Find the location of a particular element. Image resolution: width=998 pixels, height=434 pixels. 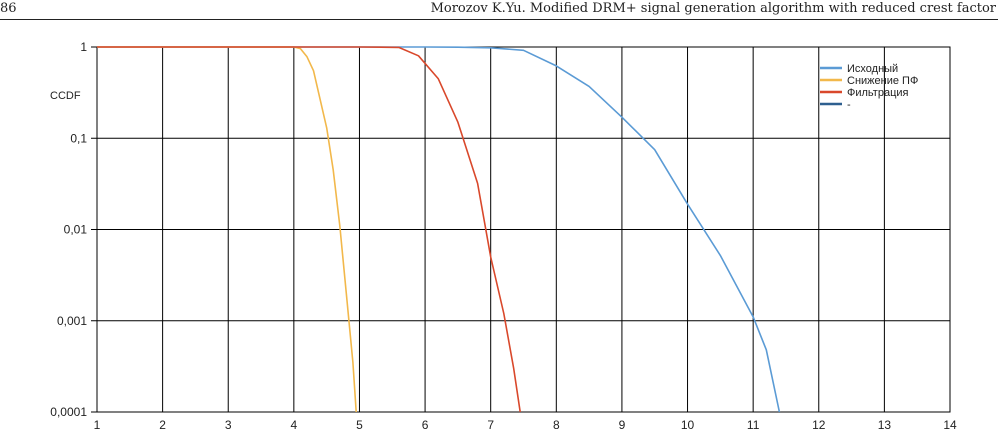

x-tick-label: 3 is located at coordinates (228, 425).